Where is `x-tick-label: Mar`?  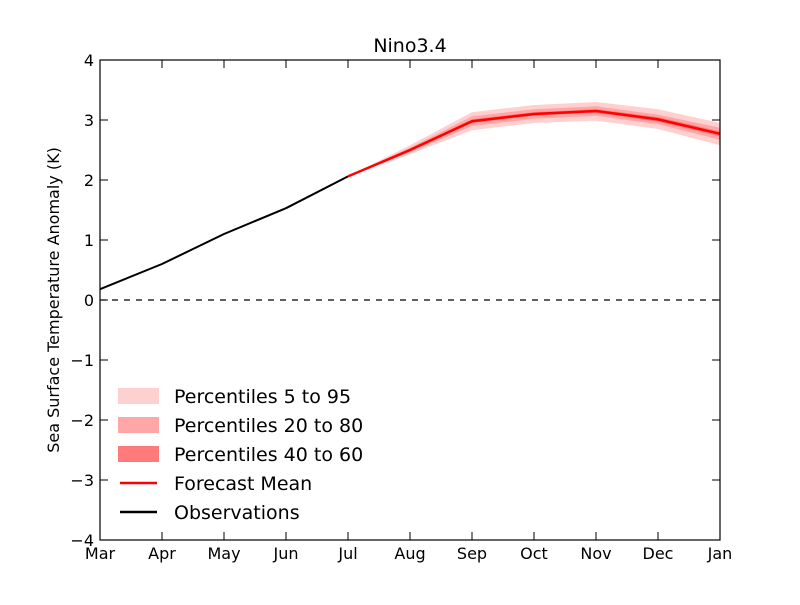 x-tick-label: Mar is located at coordinates (100, 553).